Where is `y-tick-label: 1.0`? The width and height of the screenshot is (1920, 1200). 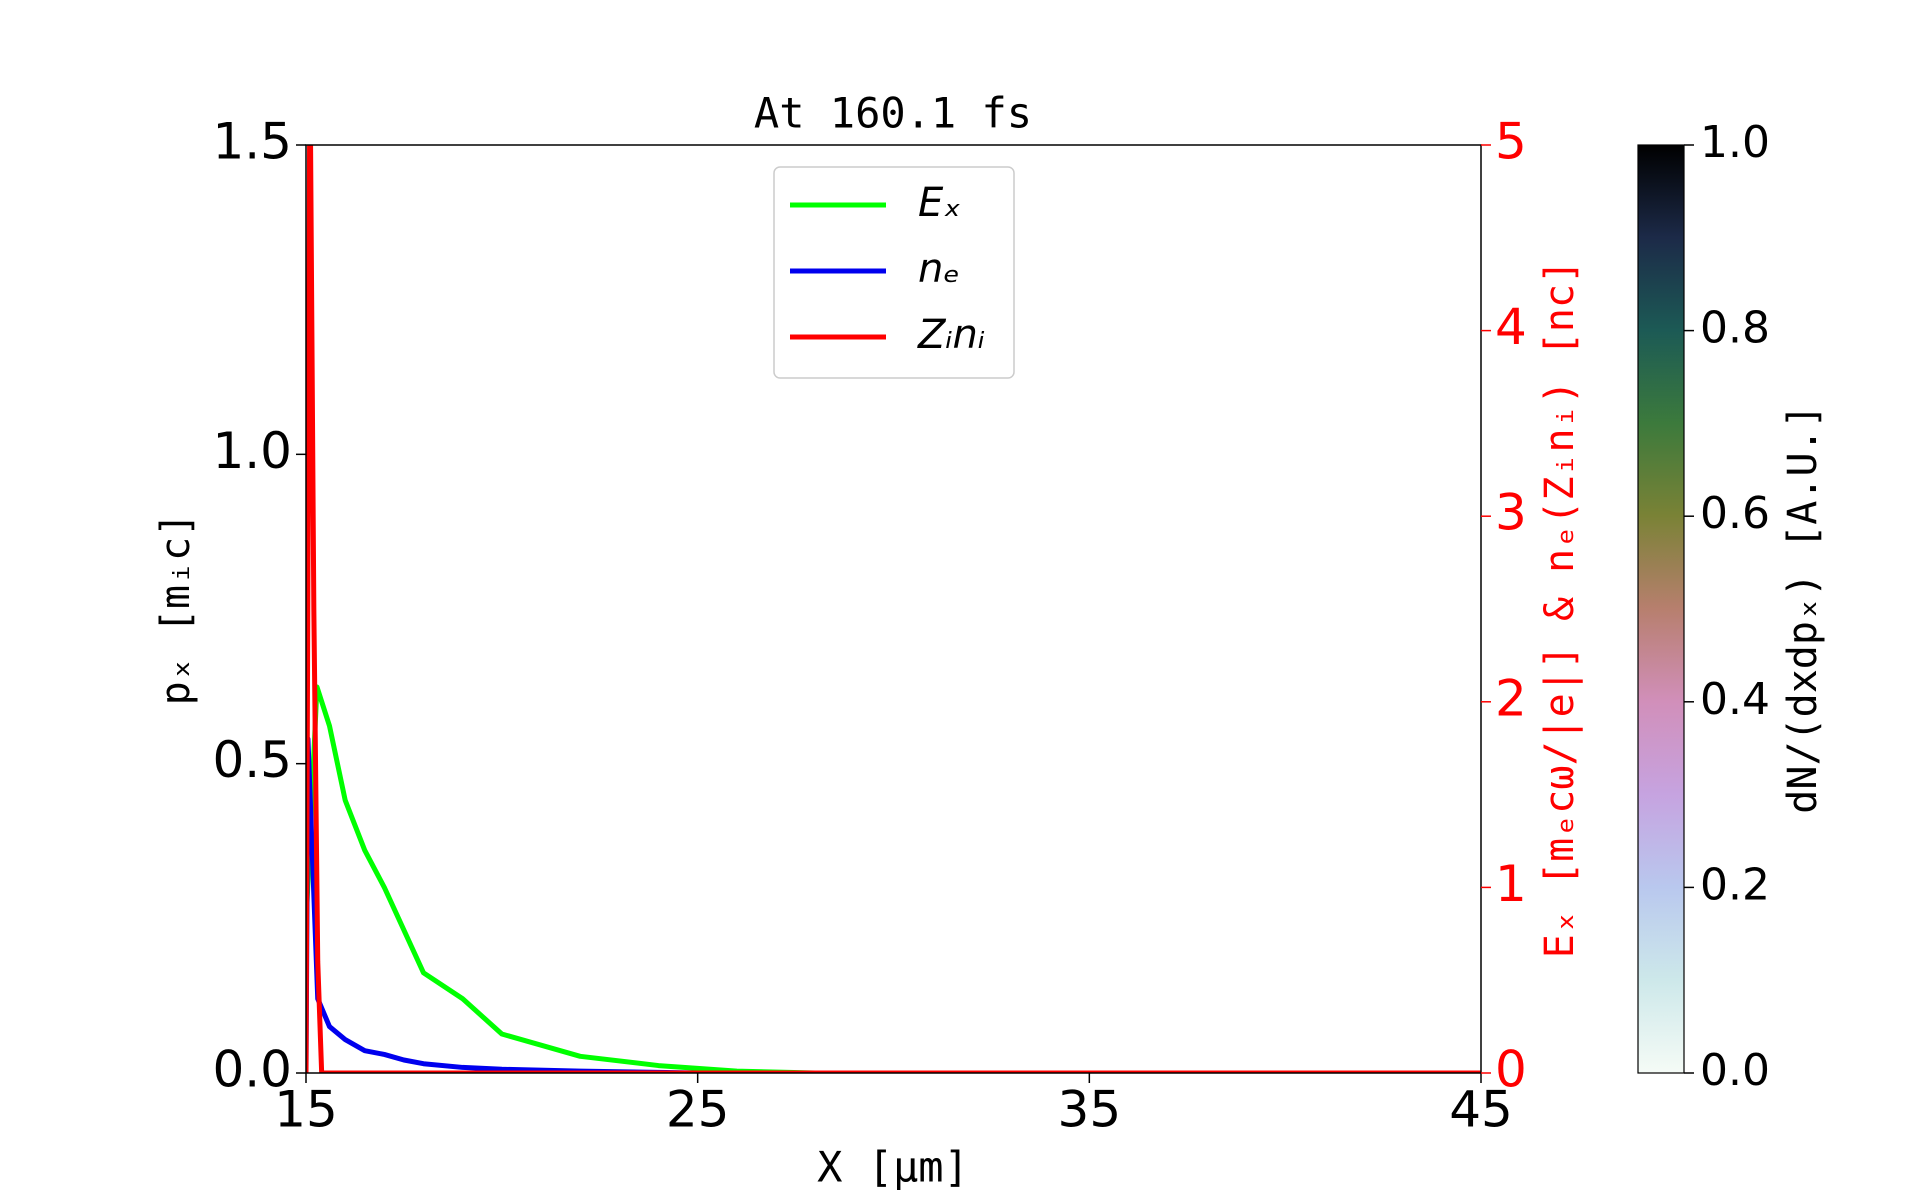 y-tick-label: 1.0 is located at coordinates (252, 451).